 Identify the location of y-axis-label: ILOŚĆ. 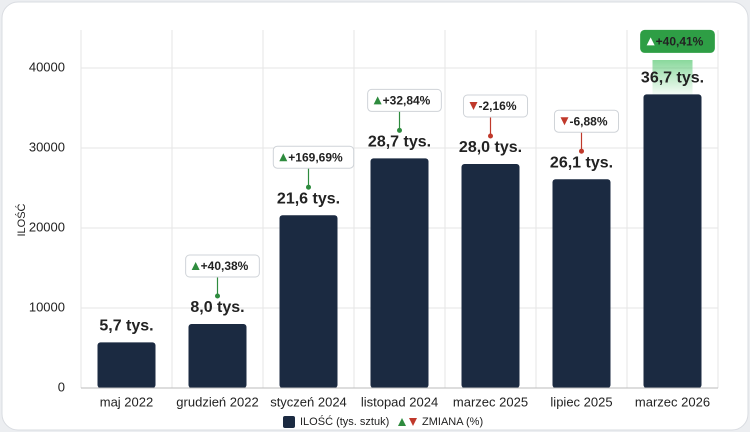
(21, 219).